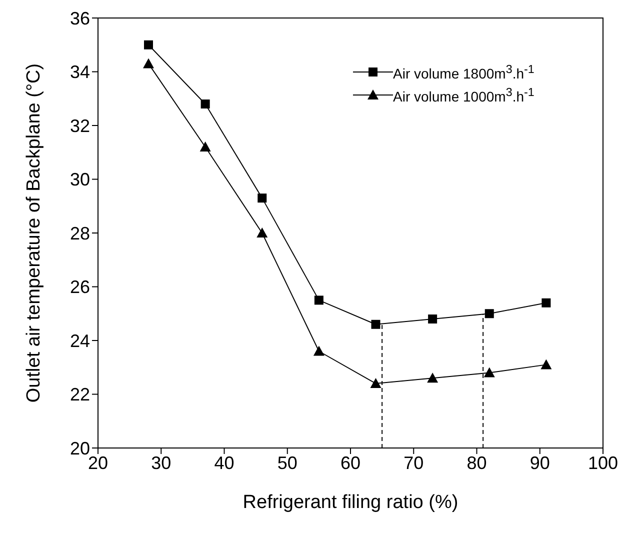 The image size is (638, 537). Describe the element at coordinates (224, 462) in the screenshot. I see `x-tick-label: 40` at that location.